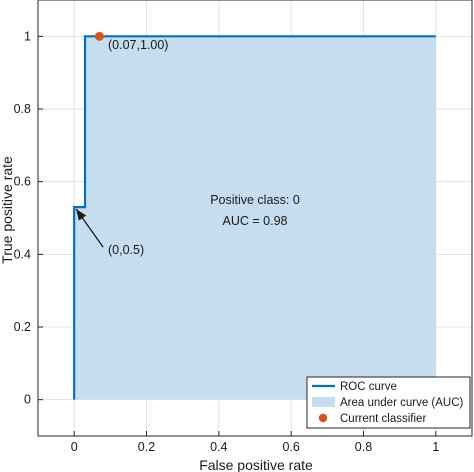 The image size is (474, 472). Describe the element at coordinates (22, 327) in the screenshot. I see `y-tick-label: 0.2` at that location.